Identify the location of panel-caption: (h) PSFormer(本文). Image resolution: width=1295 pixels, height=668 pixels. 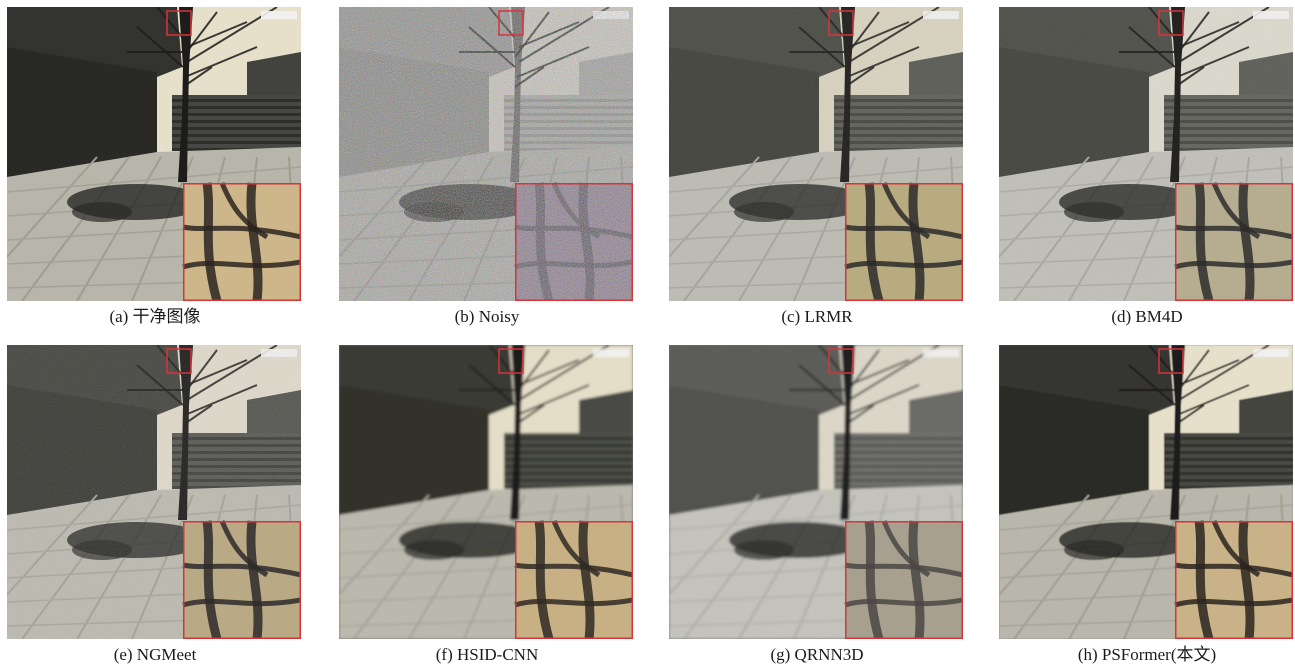
(1147, 654).